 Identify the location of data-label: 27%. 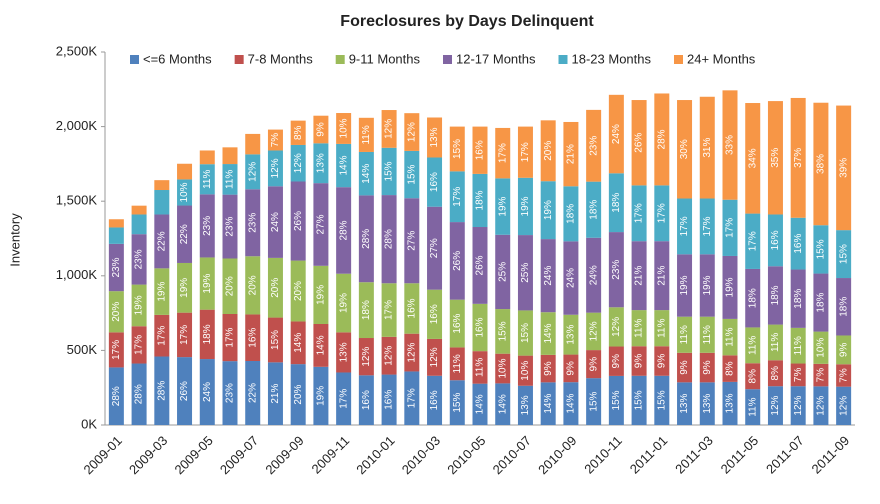
(411, 241).